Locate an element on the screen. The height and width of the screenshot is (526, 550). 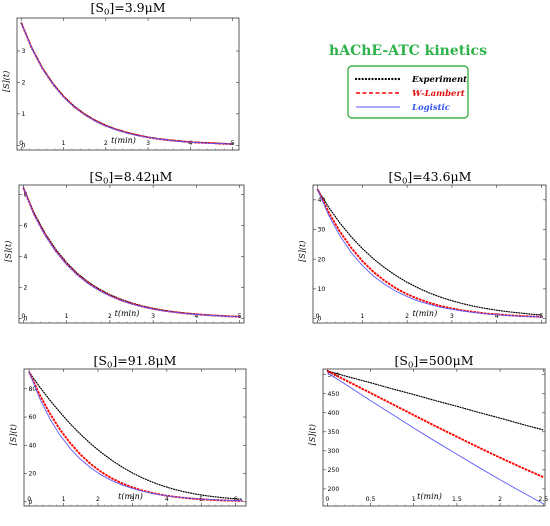
y-tick-label: 3 is located at coordinates (24, 51).